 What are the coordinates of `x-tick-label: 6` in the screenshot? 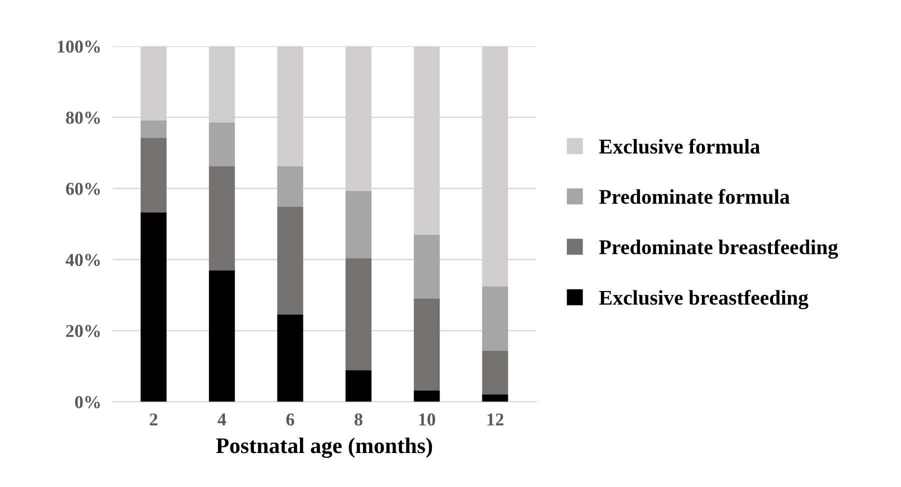 It's located at (290, 419).